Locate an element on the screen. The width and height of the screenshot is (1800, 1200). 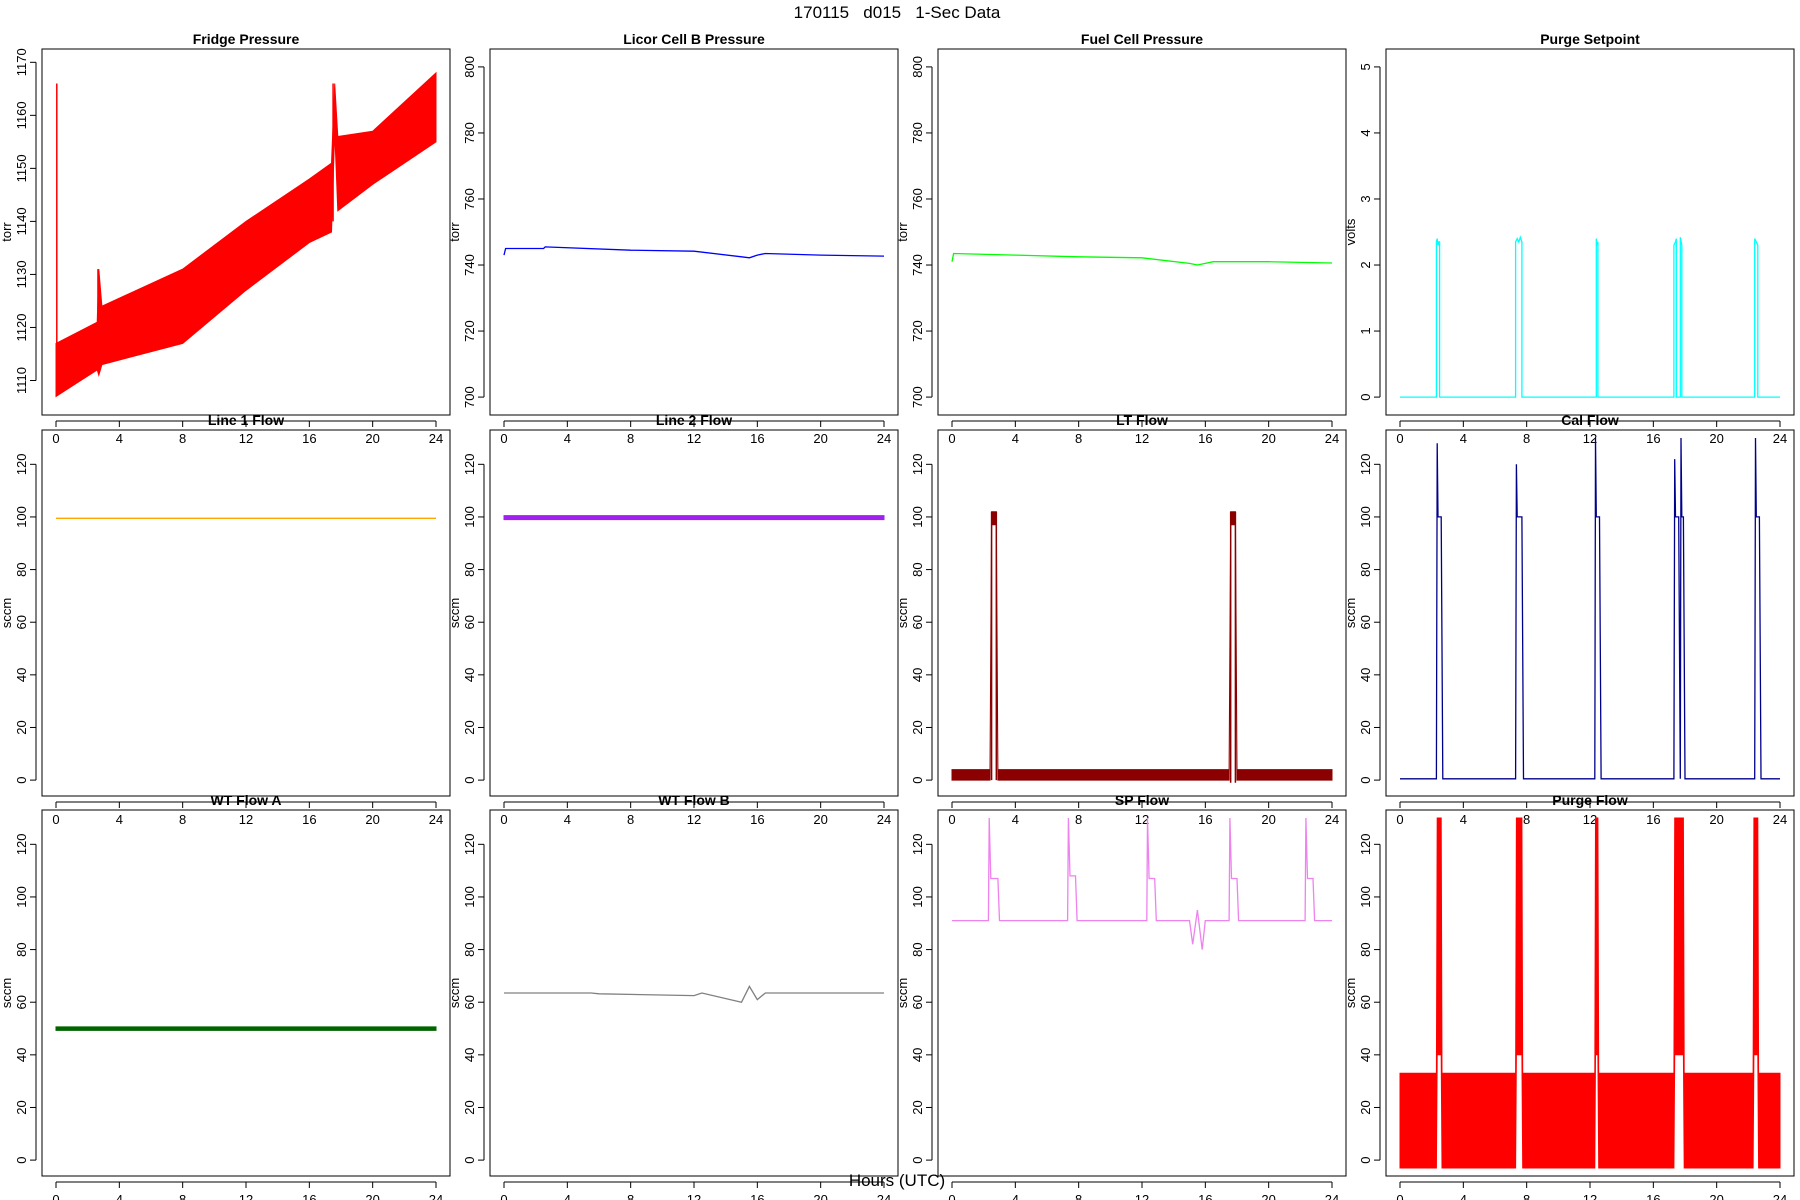
y-axis-label-wt-flow-a: sccm is located at coordinates (7, 993).